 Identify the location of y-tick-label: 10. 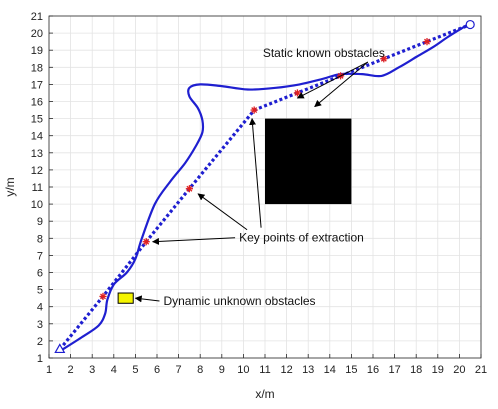
(37, 205).